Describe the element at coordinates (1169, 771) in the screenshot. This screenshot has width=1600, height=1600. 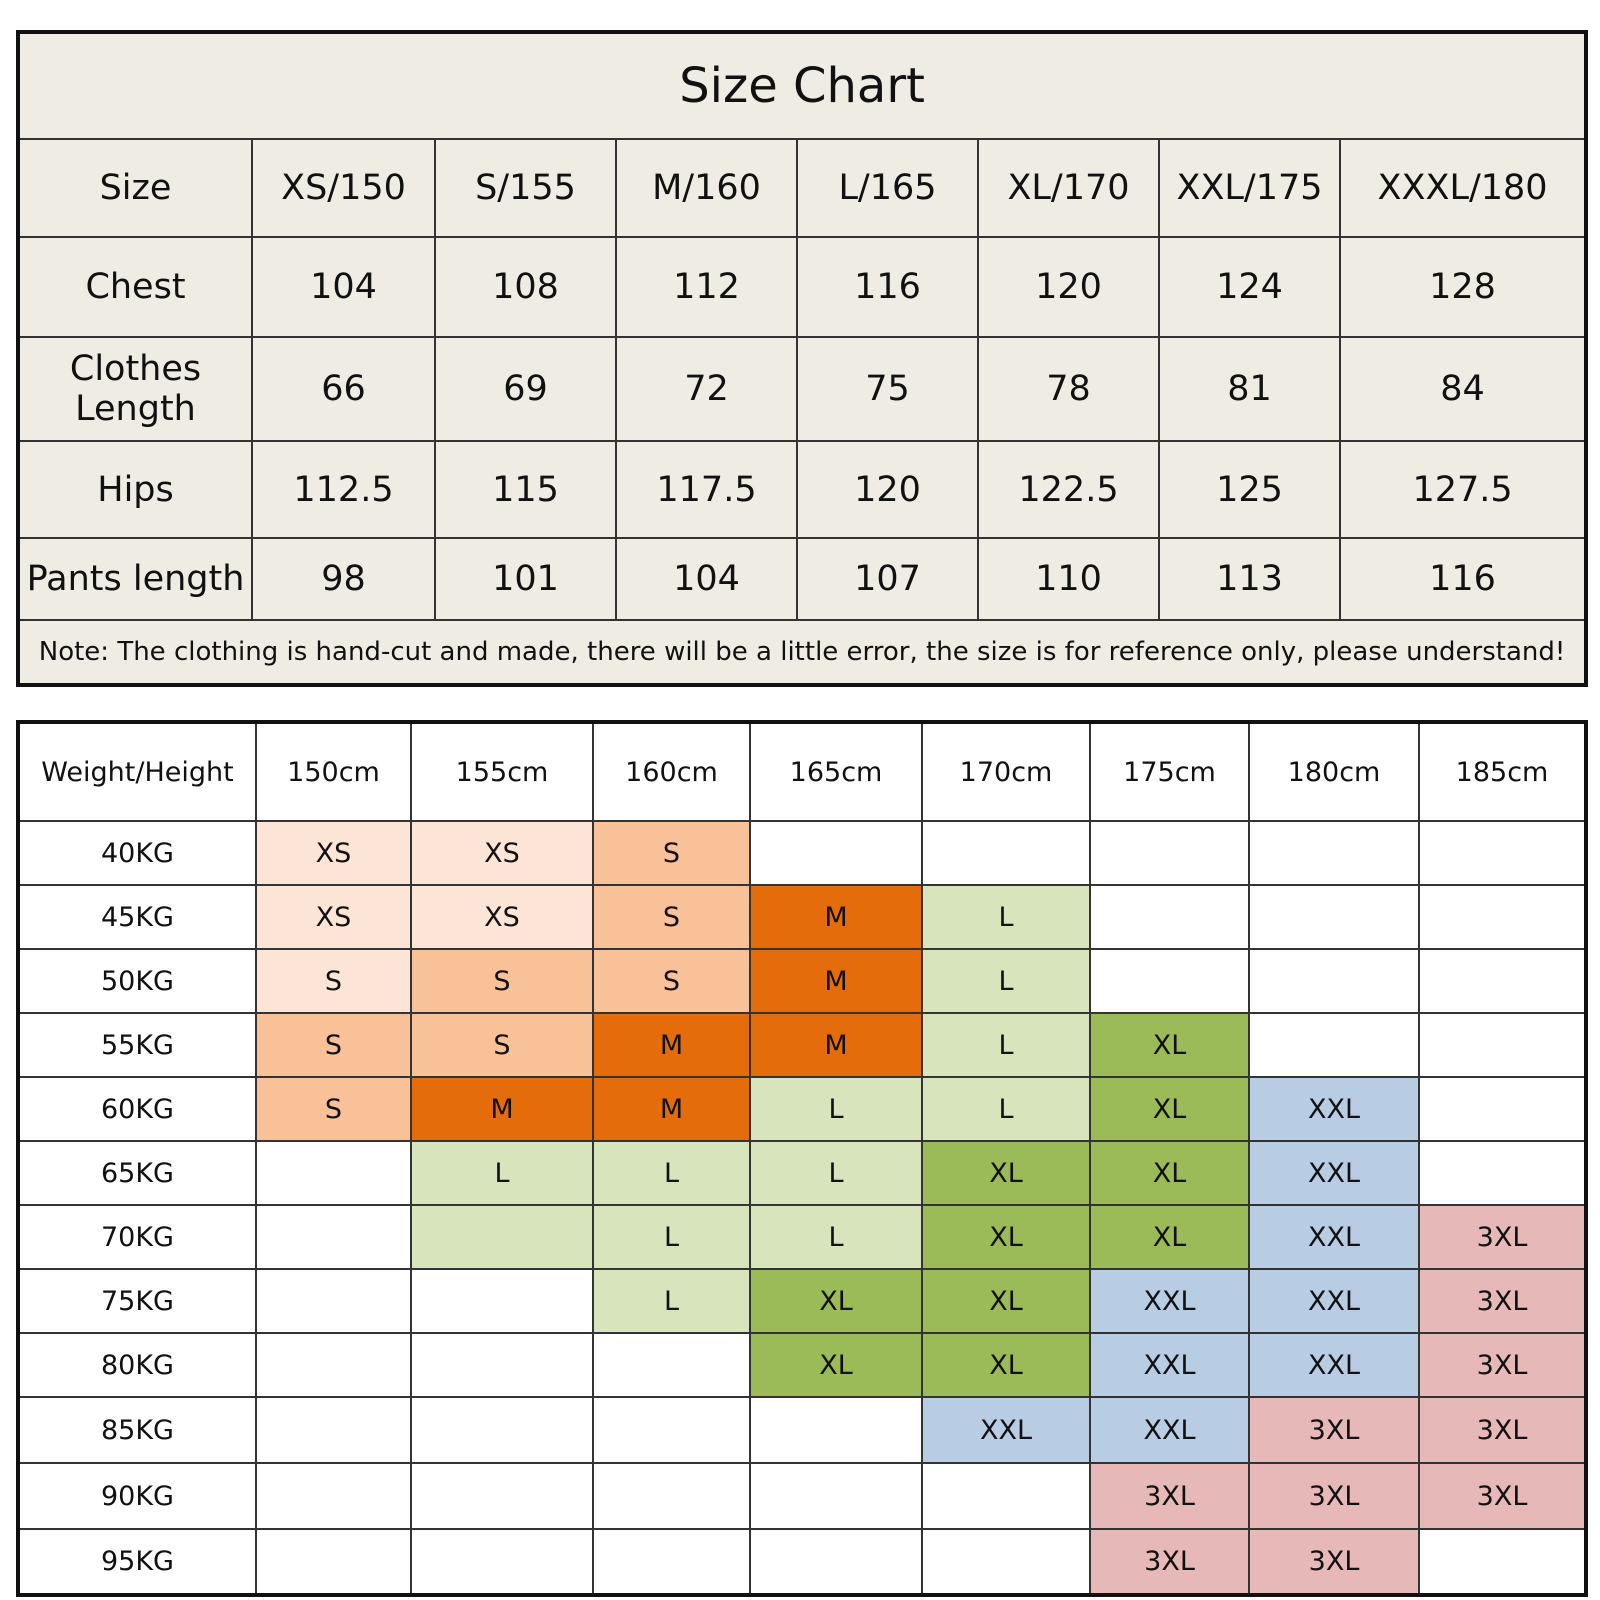
I see `height-header: 175cm` at that location.